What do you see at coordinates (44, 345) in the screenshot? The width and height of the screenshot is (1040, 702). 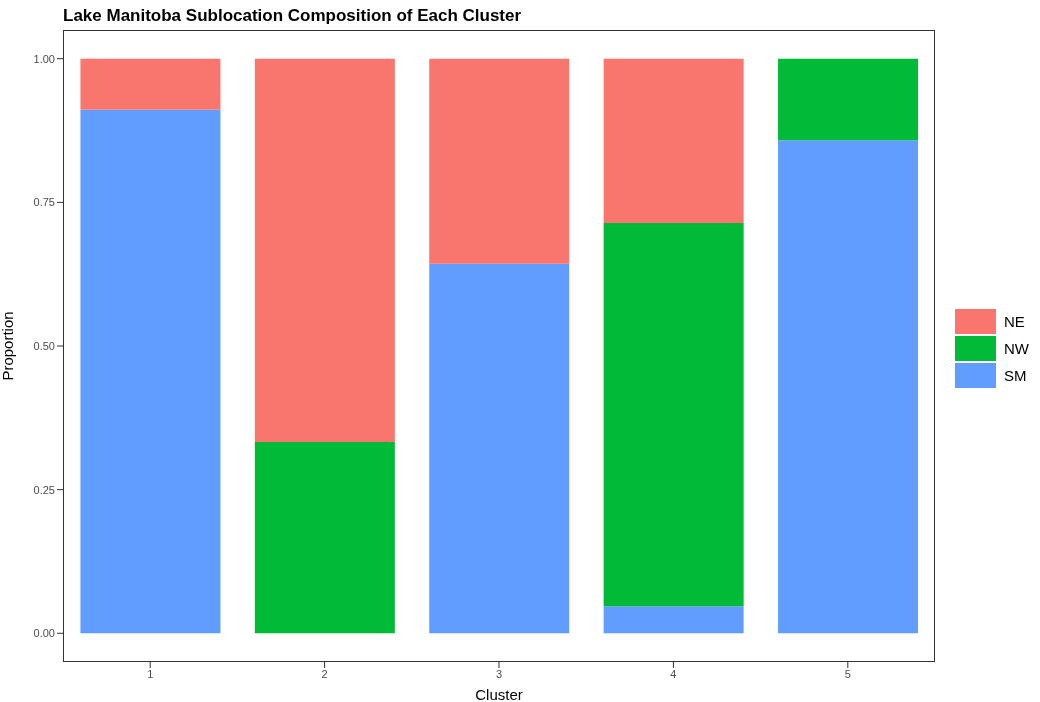 I see `y-tick-label: 0.50` at bounding box center [44, 345].